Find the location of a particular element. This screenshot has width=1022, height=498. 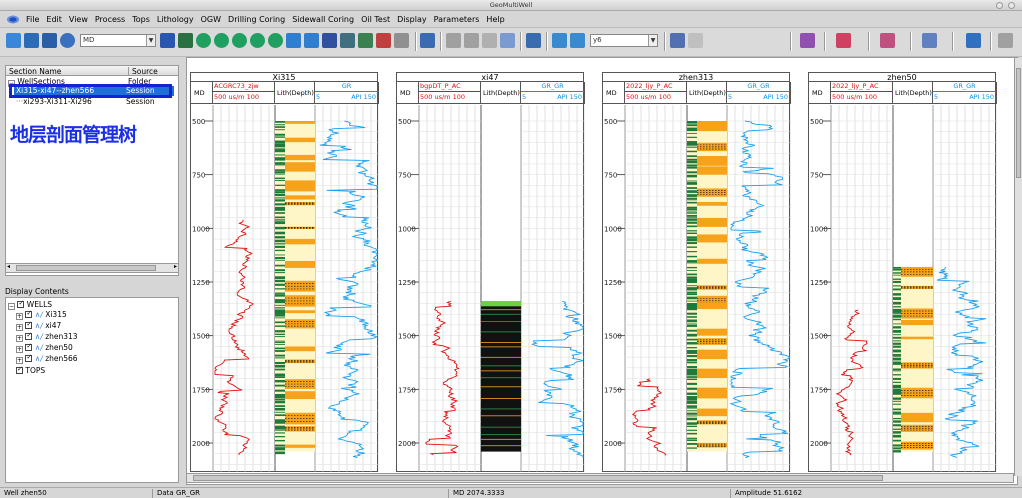

tree-item-session-1: Xi315-xi47--zhen566 Session is located at coordinates (94, 91).